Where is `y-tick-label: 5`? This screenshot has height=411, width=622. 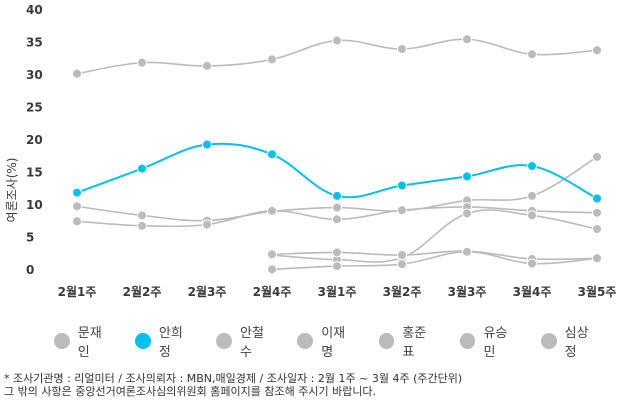 y-tick-label: 5 is located at coordinates (30, 238).